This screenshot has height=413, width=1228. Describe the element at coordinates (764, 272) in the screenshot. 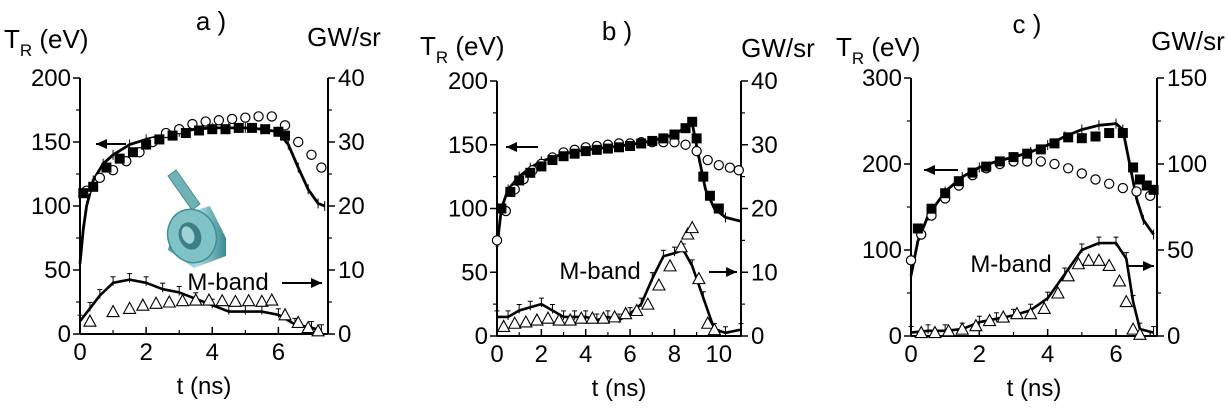

I see `y-tick-label-right: 10` at that location.